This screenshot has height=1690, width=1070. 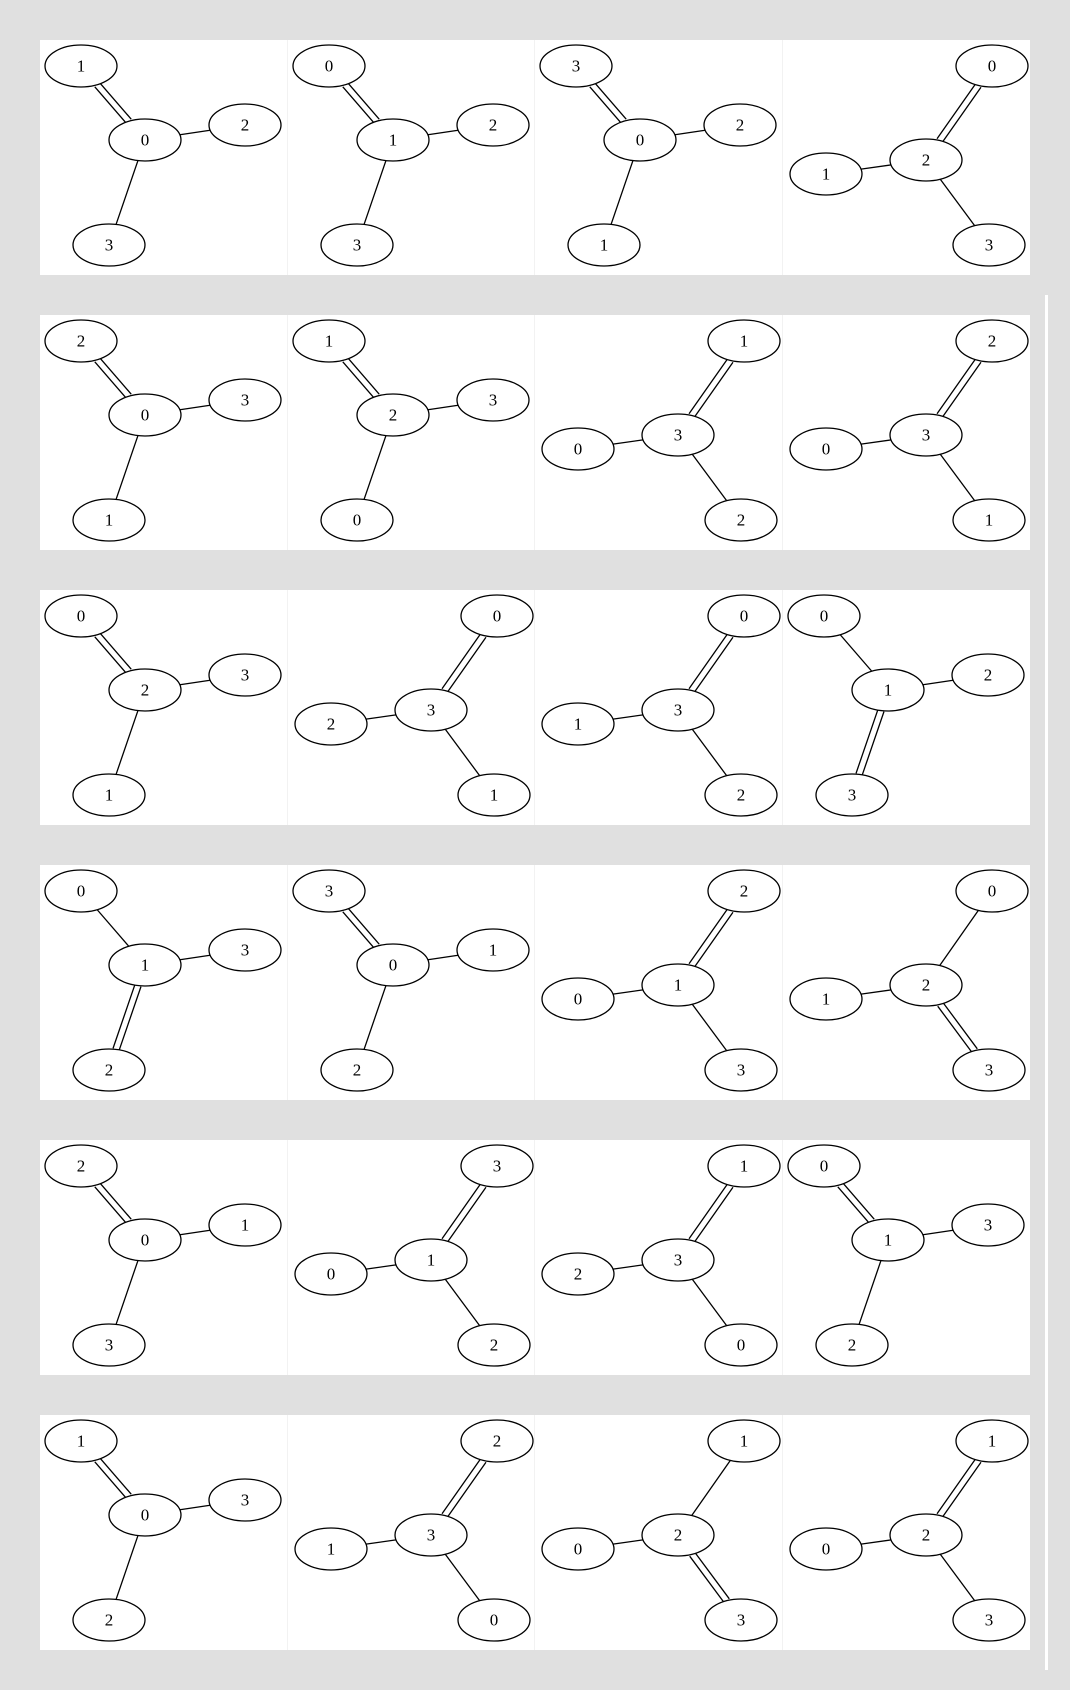 What do you see at coordinates (741, 795) in the screenshot?
I see `node-bottom-label: 2` at bounding box center [741, 795].